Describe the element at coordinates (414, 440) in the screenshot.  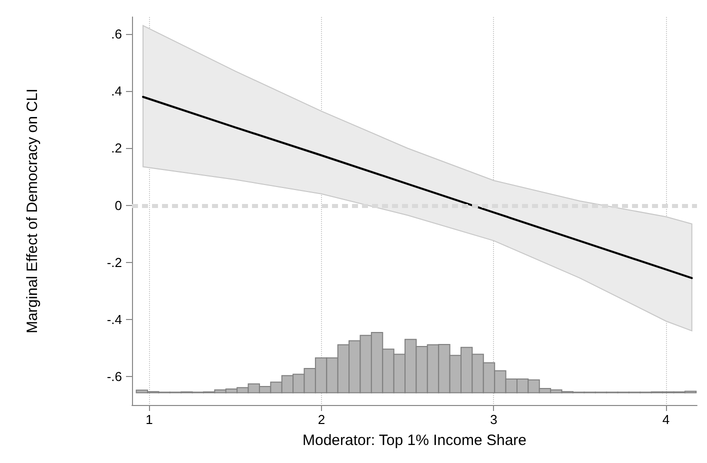
I see `x-axis-title: Moderator: Top 1% Income Share` at that location.